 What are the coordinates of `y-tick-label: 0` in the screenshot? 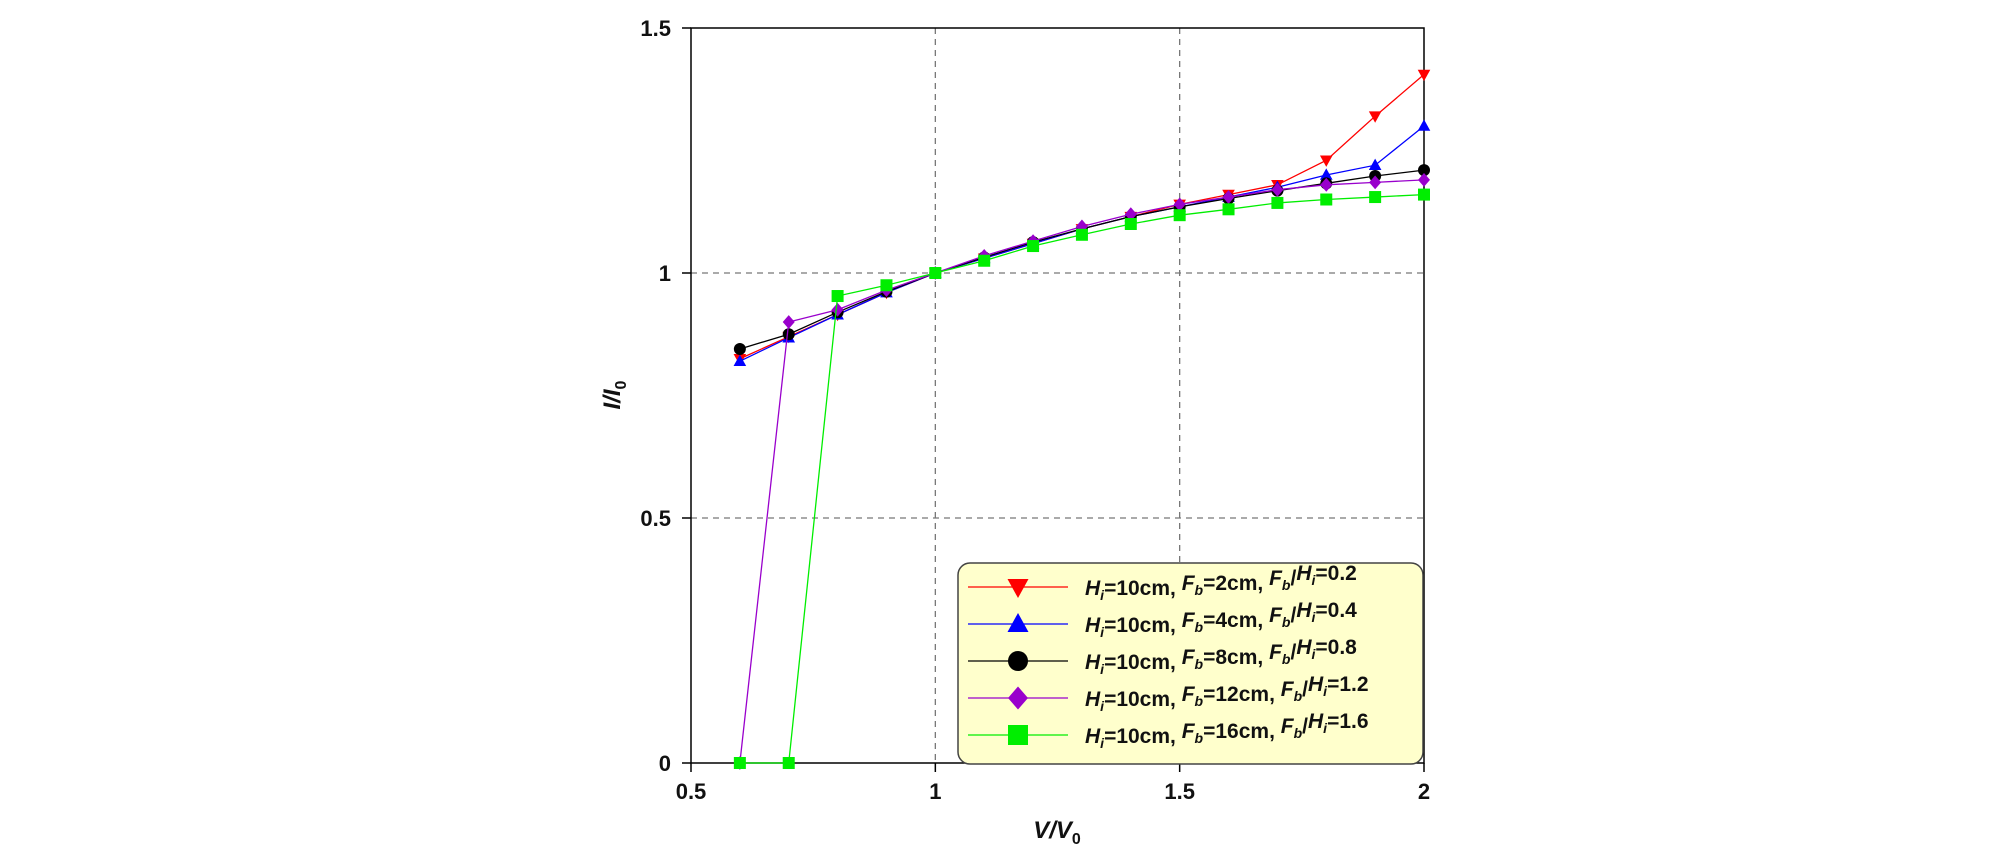 It's located at (665, 763).